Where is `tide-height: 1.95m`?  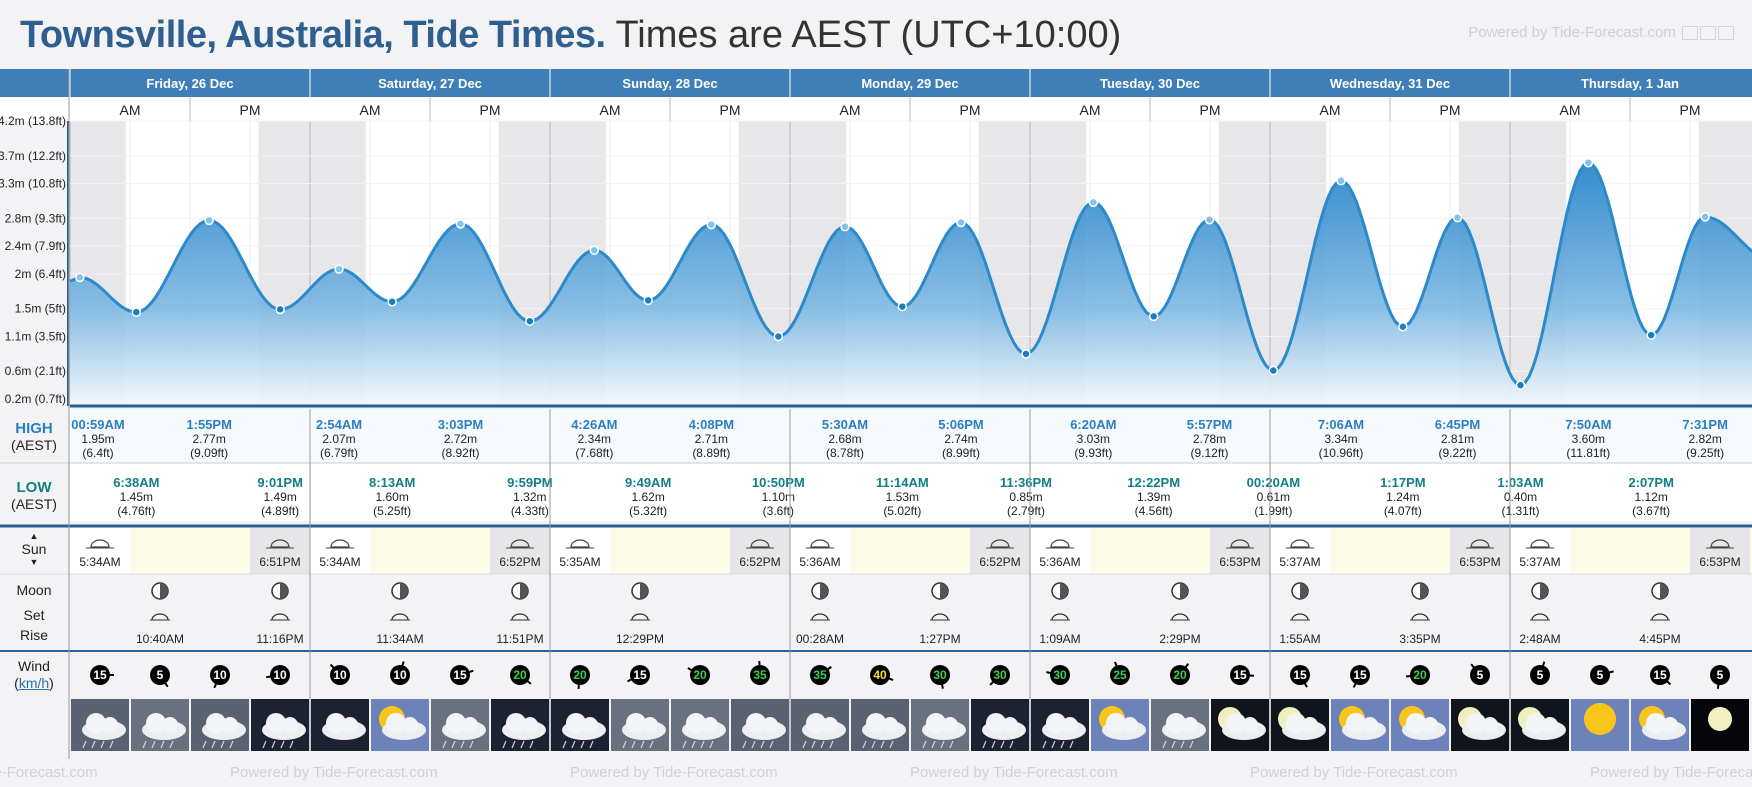 tide-height: 1.95m is located at coordinates (97, 439).